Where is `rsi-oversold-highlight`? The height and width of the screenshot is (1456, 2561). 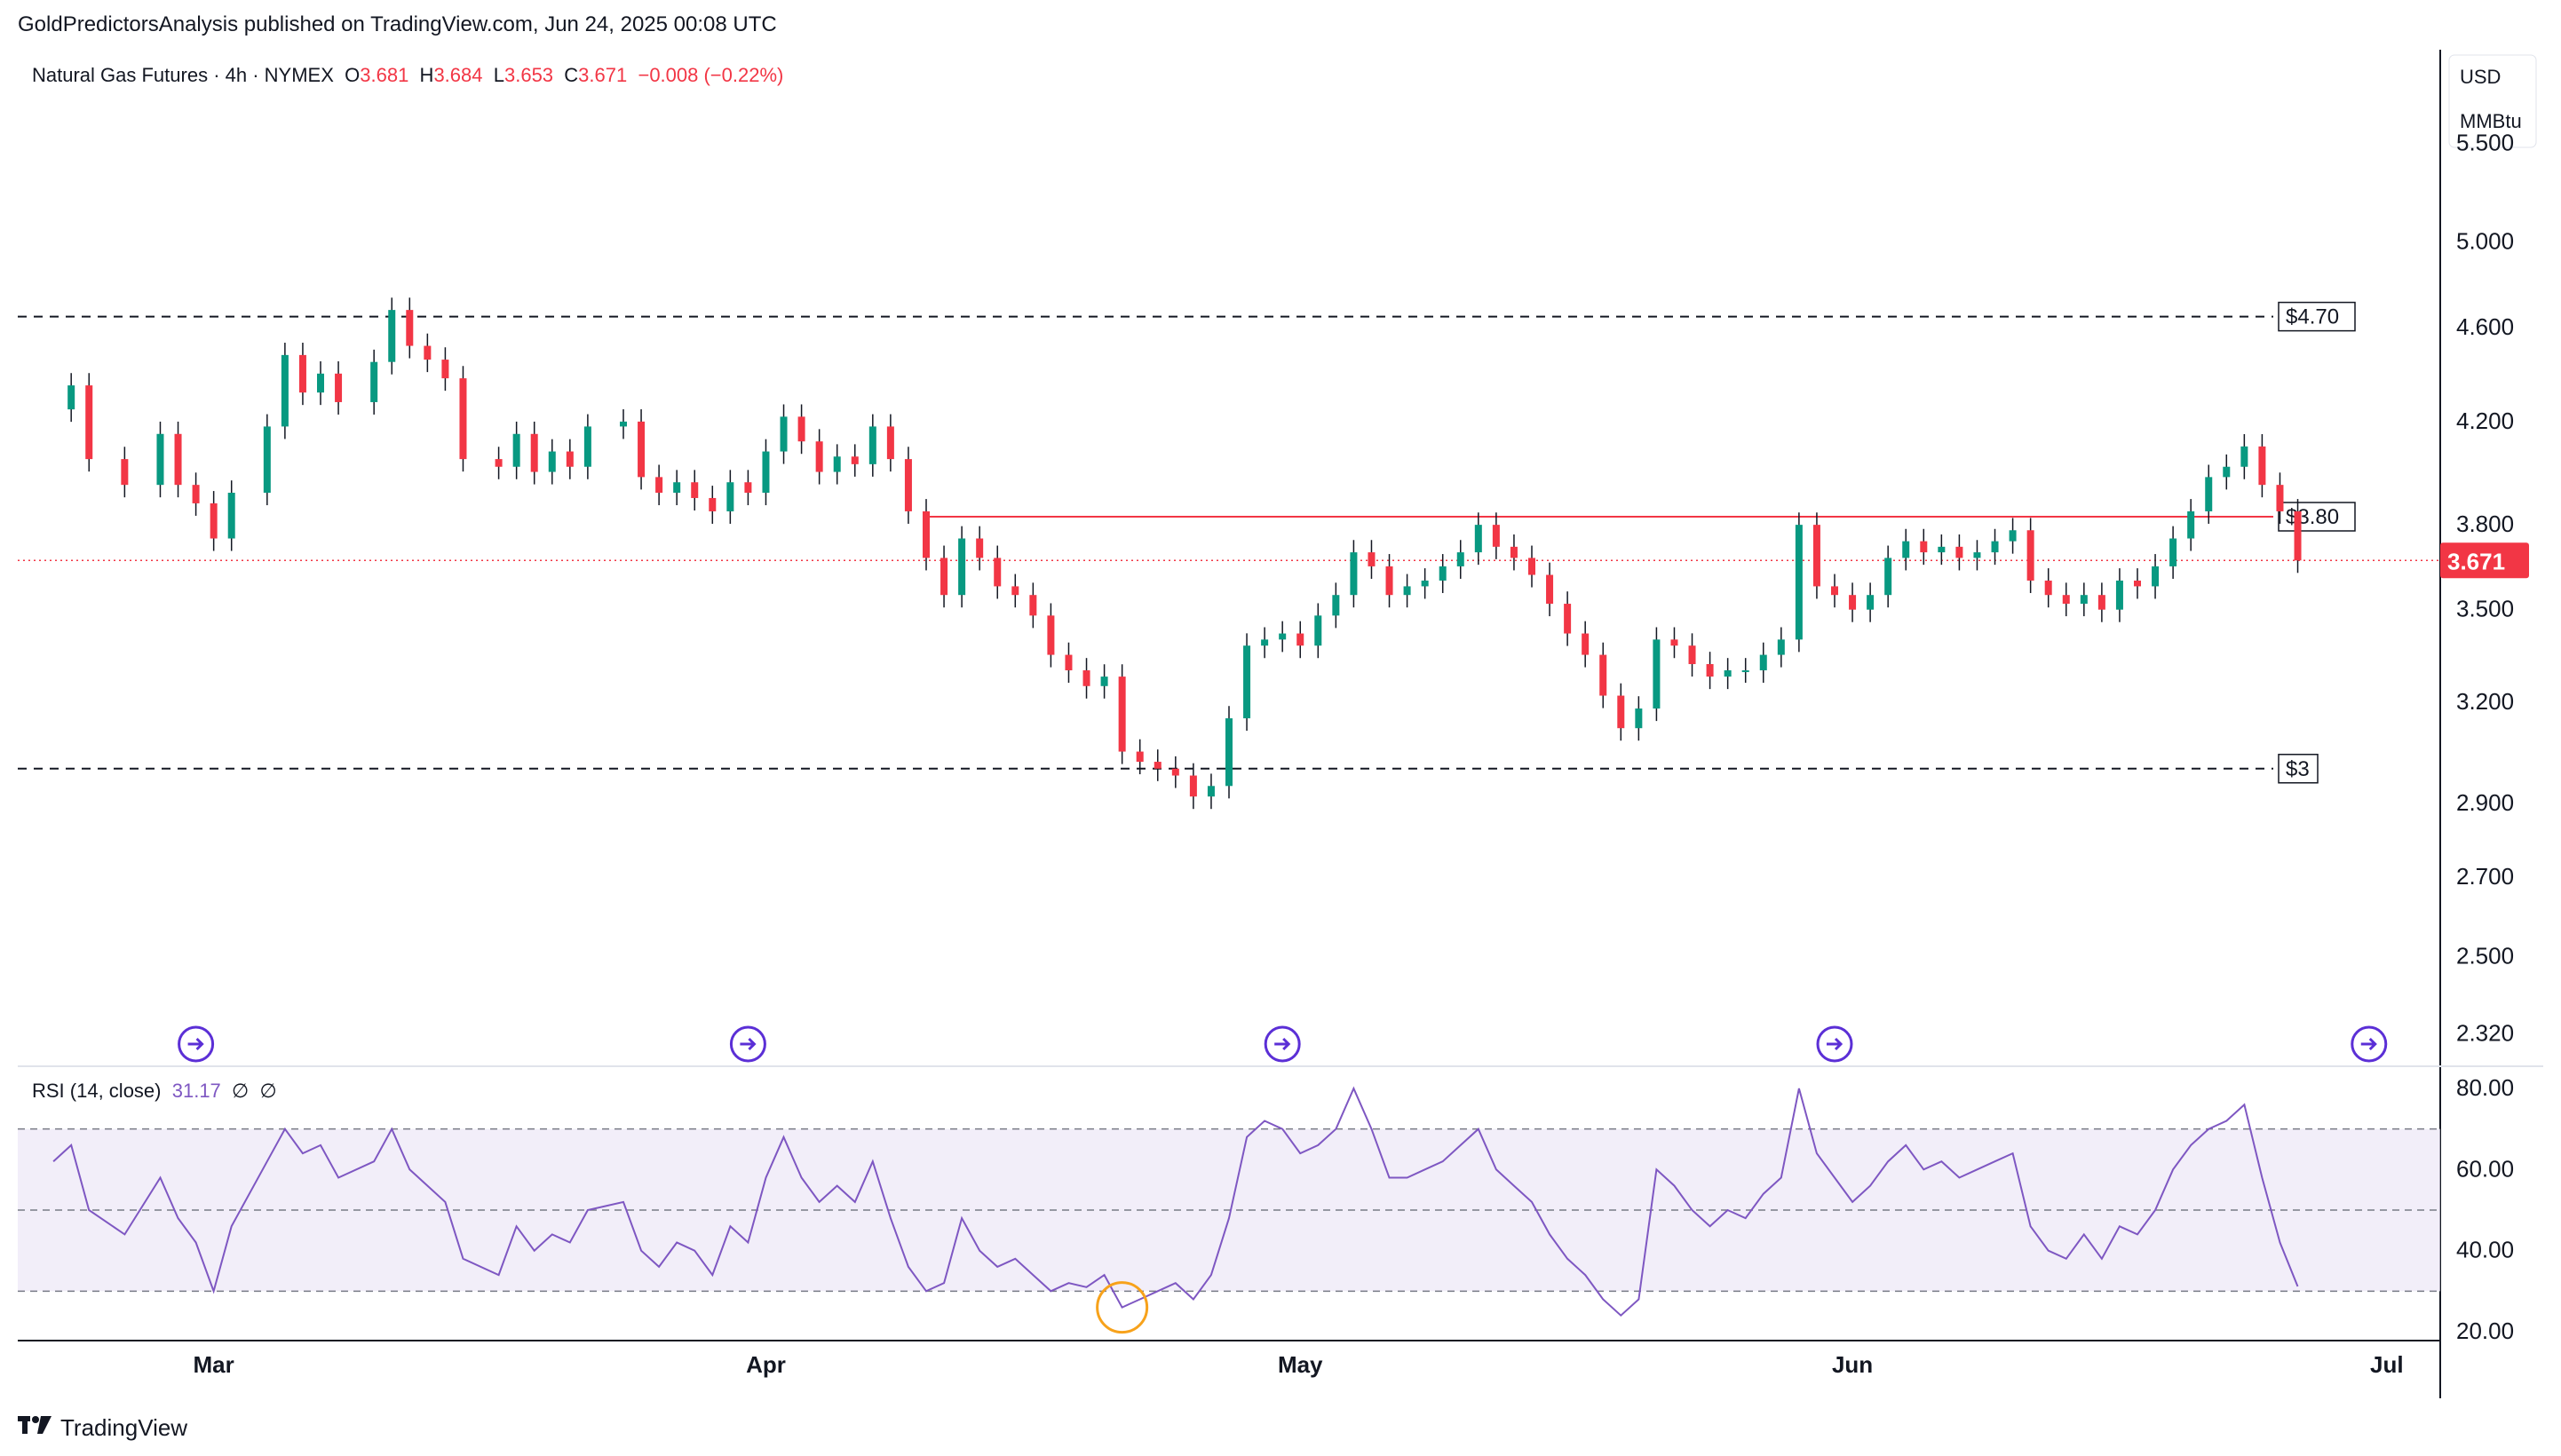 rsi-oversold-highlight is located at coordinates (1122, 1307).